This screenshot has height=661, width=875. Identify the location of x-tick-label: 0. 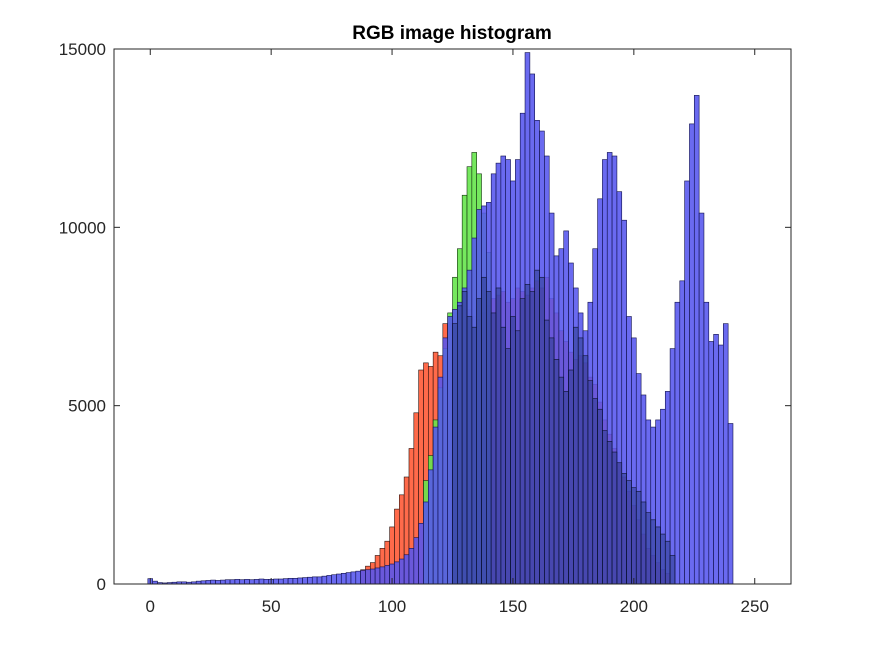
(150, 606).